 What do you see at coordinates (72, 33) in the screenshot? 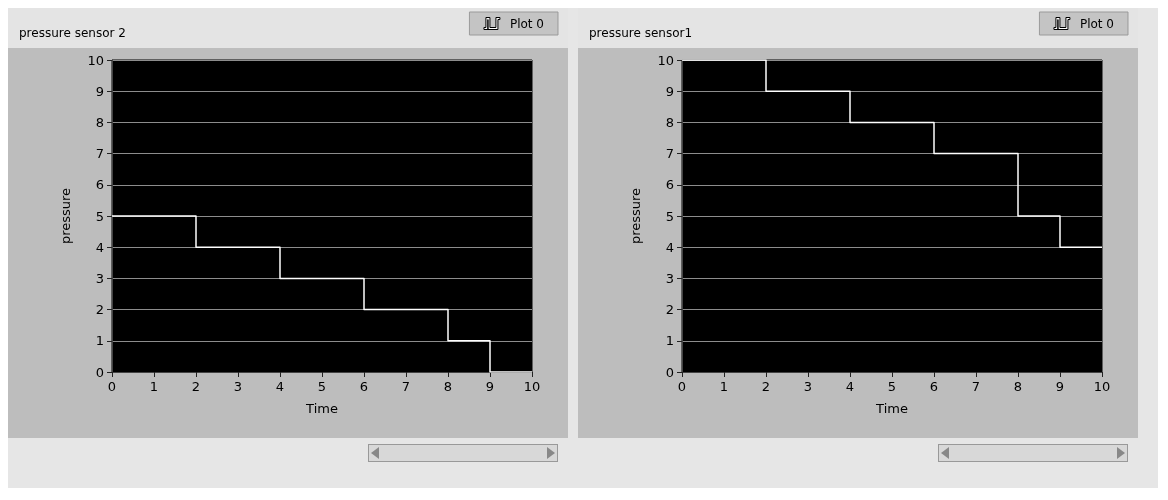
I see `chart-title: pressure sensor 2` at bounding box center [72, 33].